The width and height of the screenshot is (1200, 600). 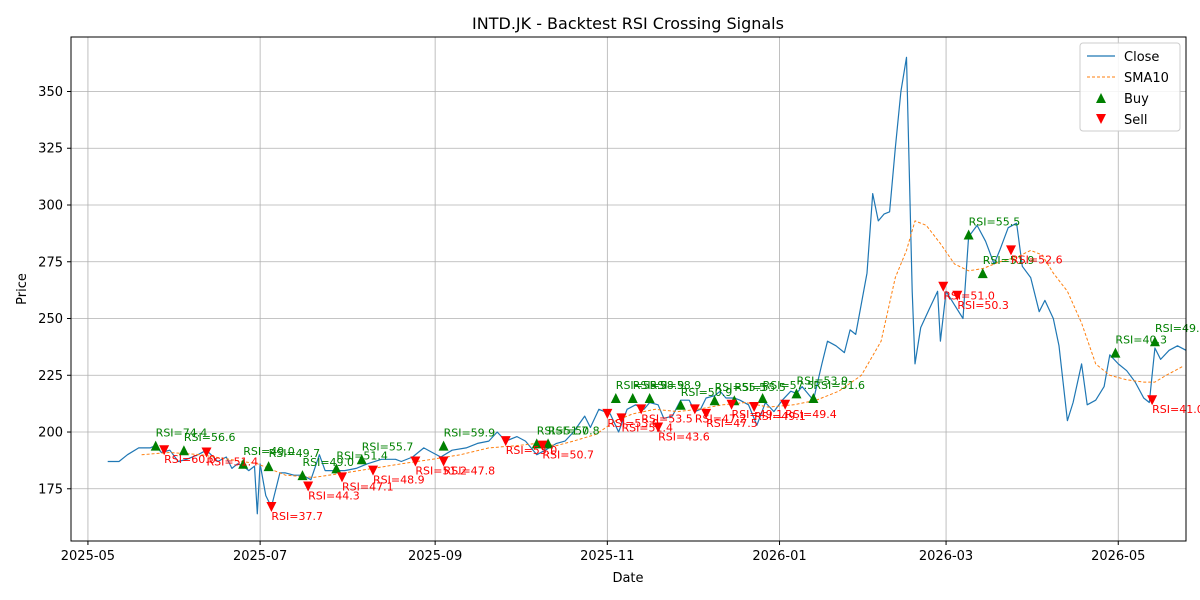 What do you see at coordinates (50, 206) in the screenshot?
I see `y-tick-label: 300` at bounding box center [50, 206].